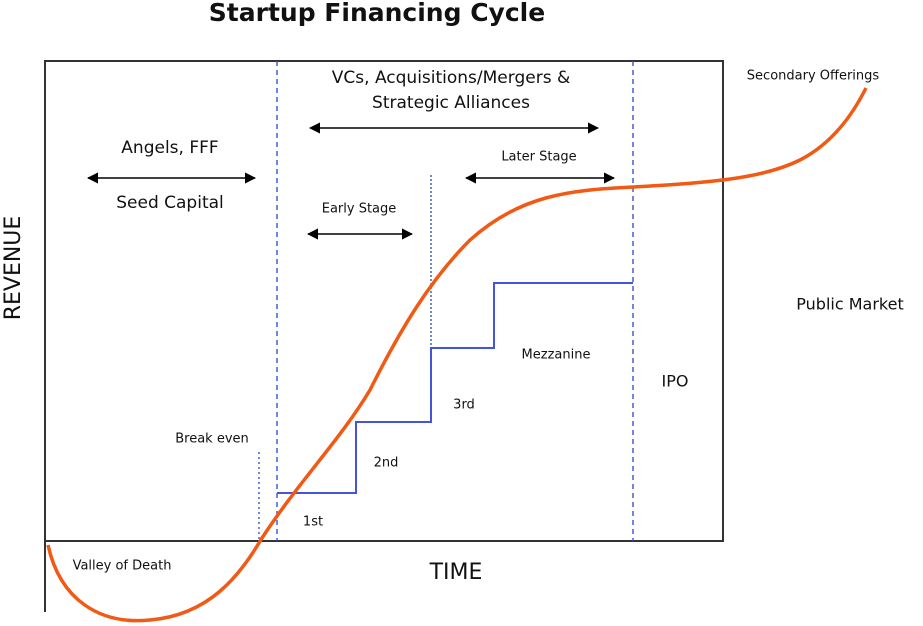  What do you see at coordinates (813, 76) in the screenshot?
I see `annotation: Secondary Offerings` at bounding box center [813, 76].